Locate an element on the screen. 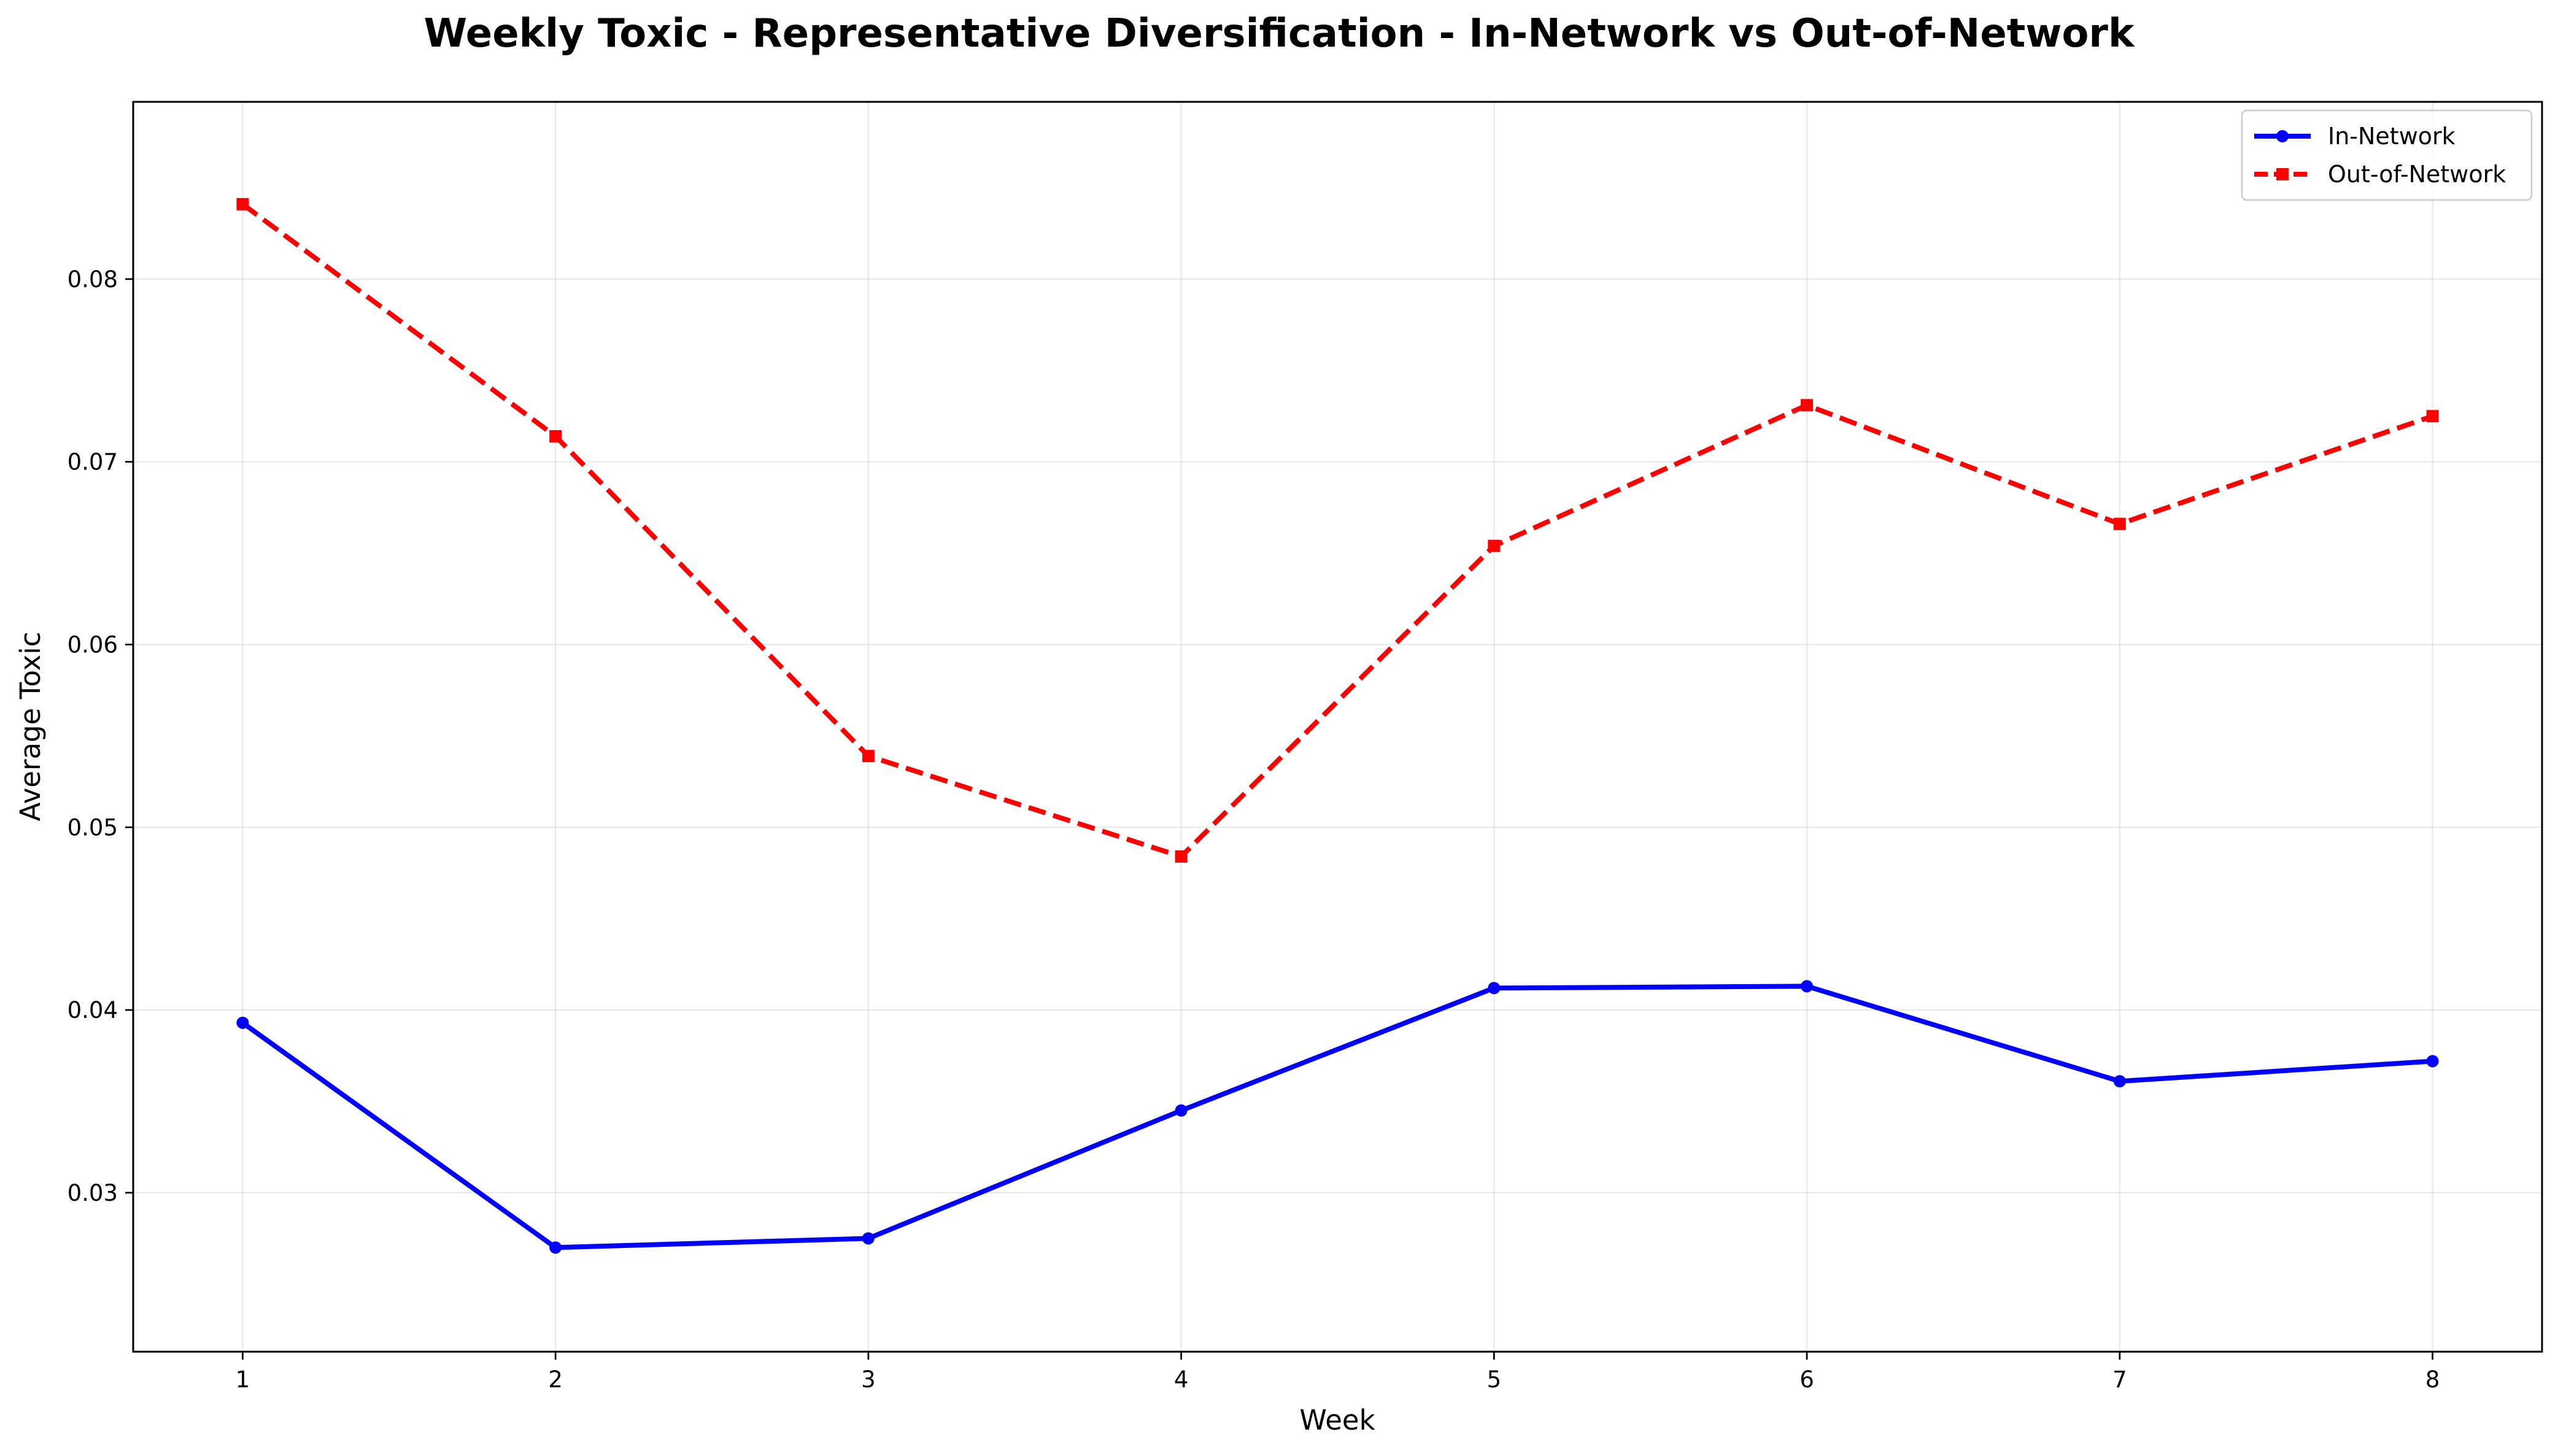 The height and width of the screenshot is (1456, 2558). y-tick-label: 0.07 is located at coordinates (93, 462).